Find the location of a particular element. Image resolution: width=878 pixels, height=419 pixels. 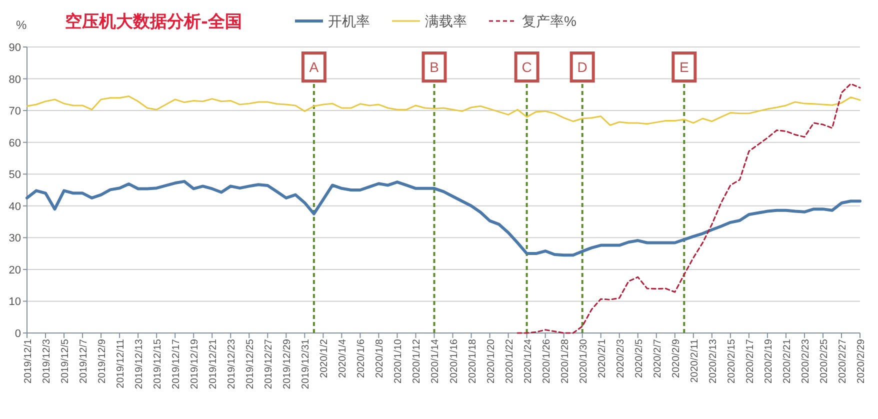

x-tick-label: 2020/2/17 is located at coordinates (750, 361).